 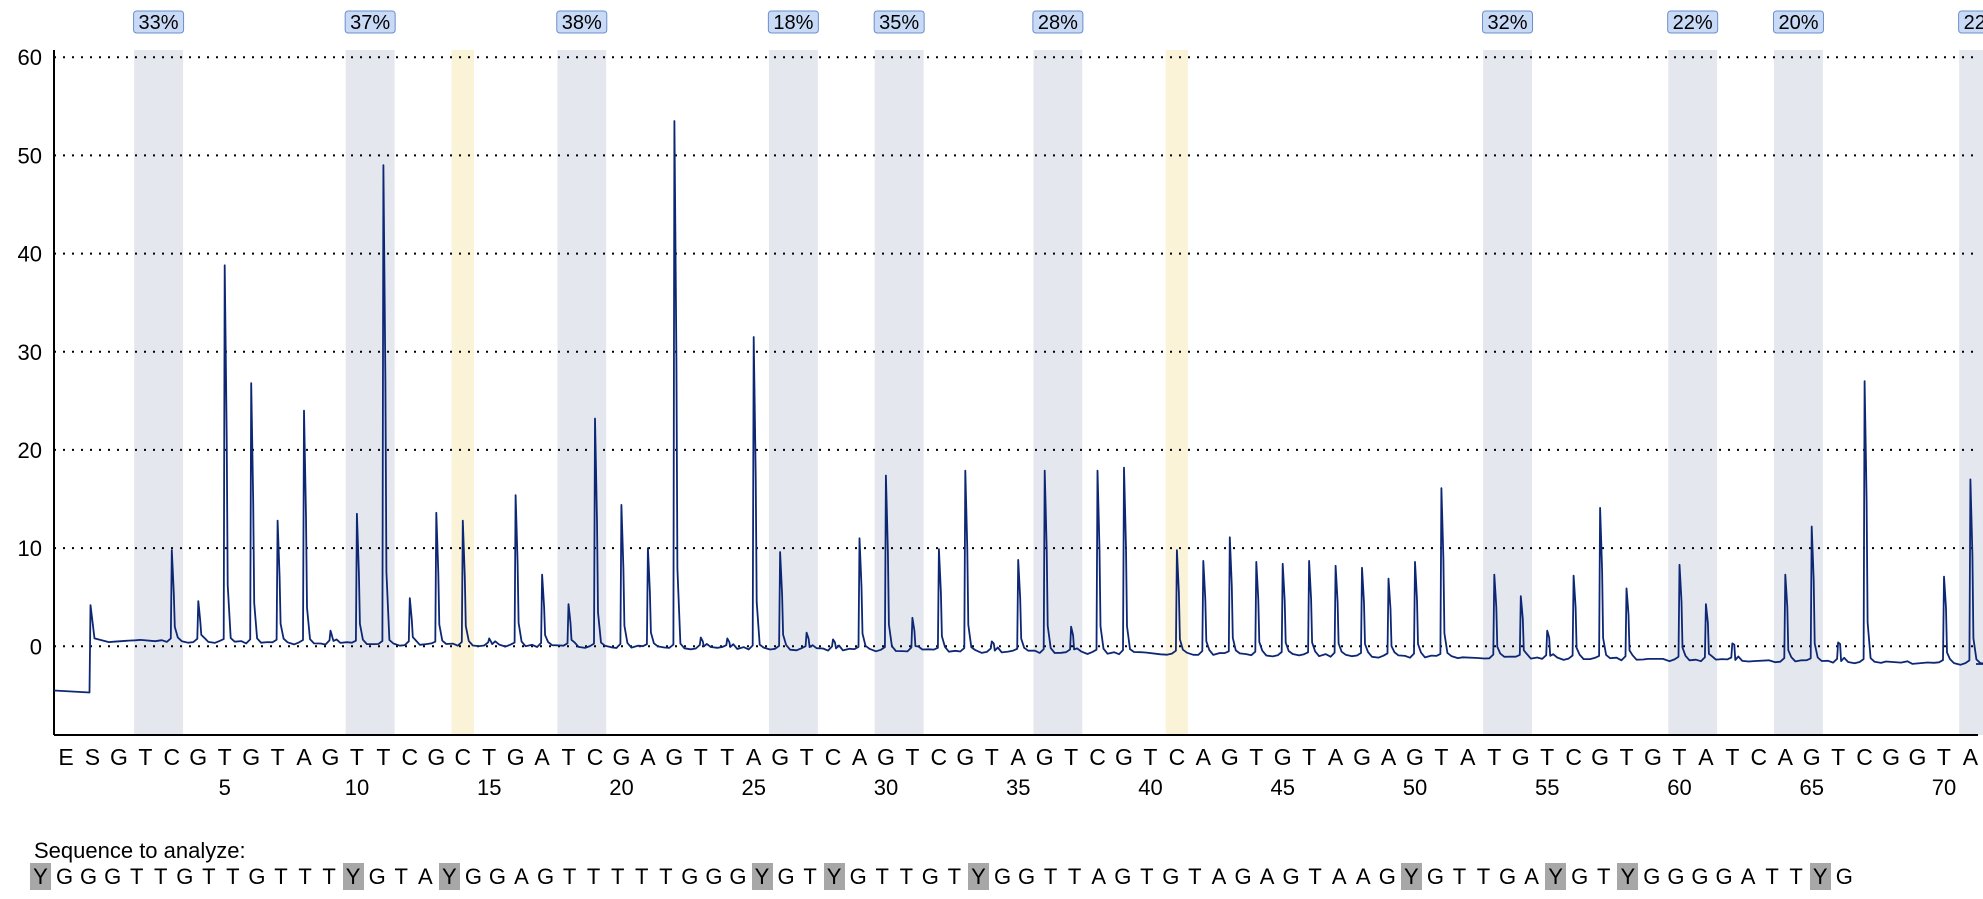 I want to click on control-region, so click(x=462, y=392).